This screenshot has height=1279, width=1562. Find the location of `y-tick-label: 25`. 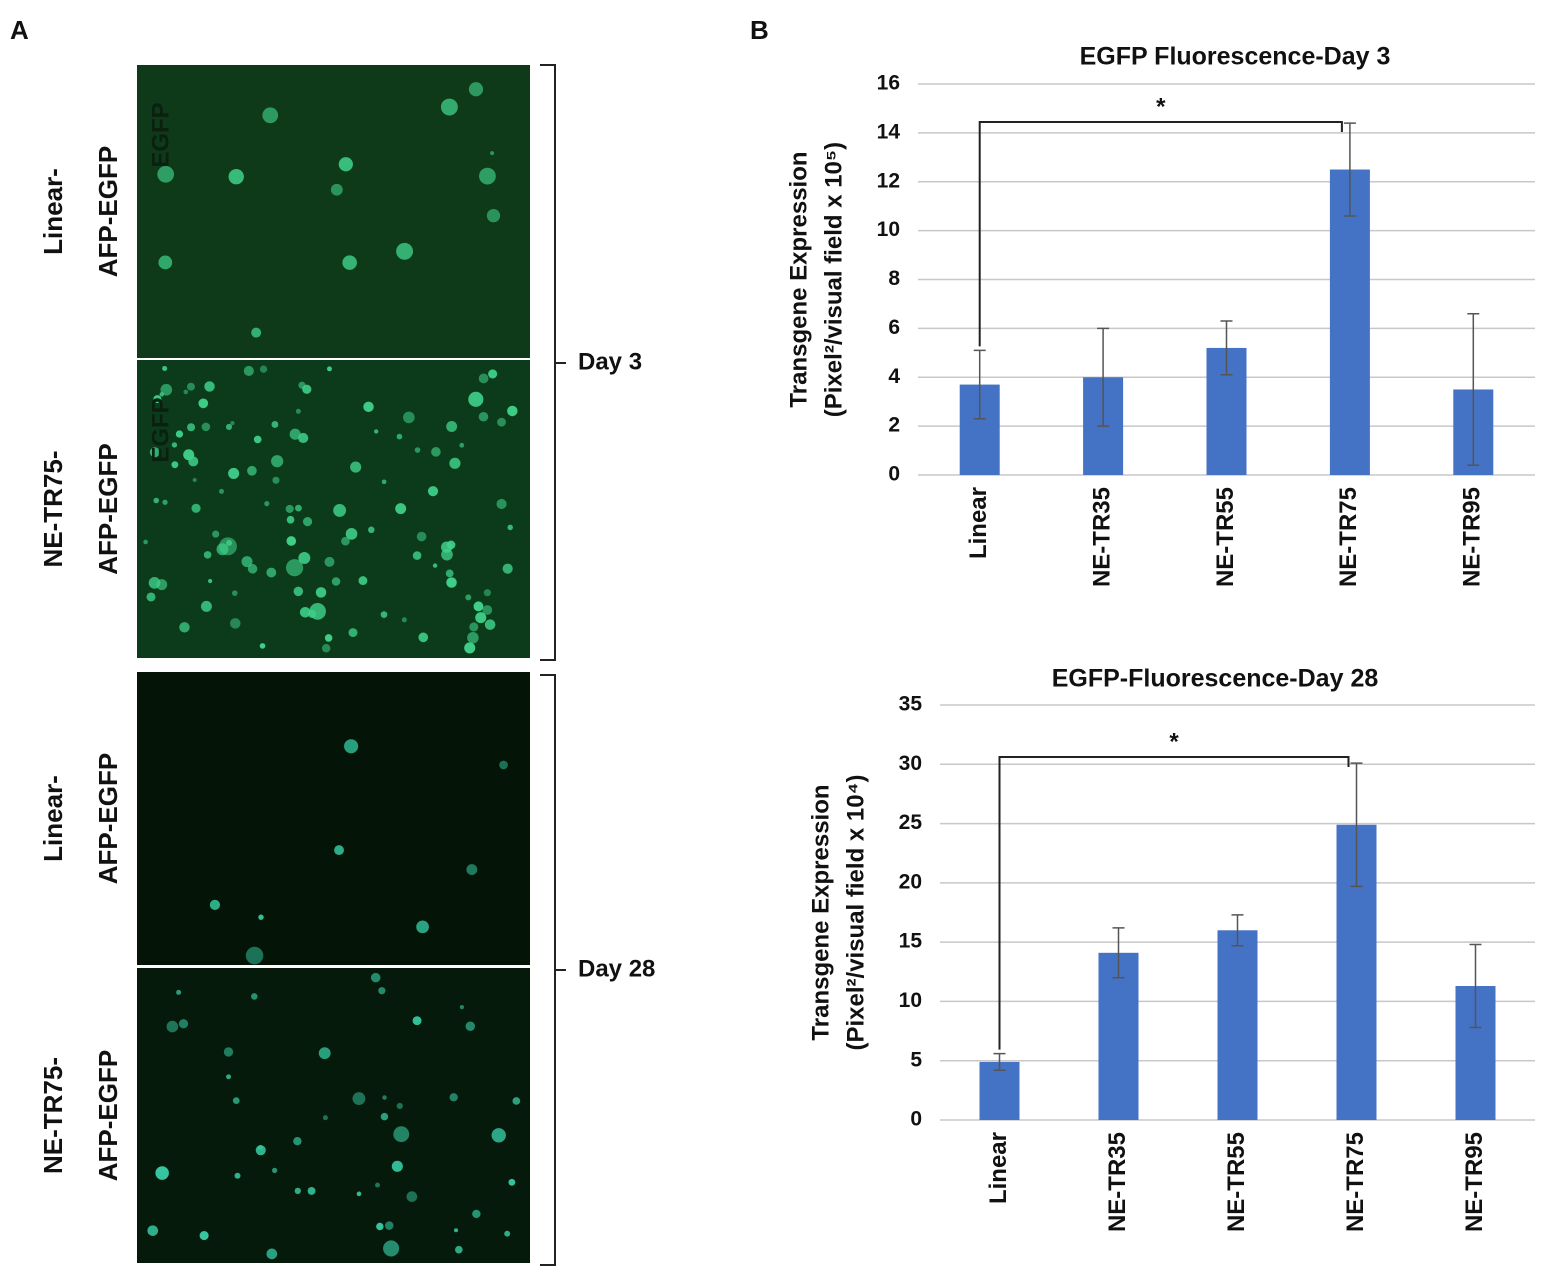

y-tick-label: 25 is located at coordinates (911, 822).